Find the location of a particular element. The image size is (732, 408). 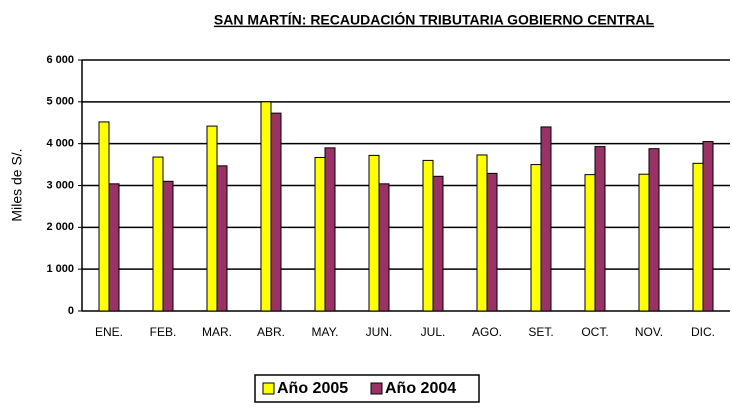

y-tick-label: 0 is located at coordinates (71, 311).